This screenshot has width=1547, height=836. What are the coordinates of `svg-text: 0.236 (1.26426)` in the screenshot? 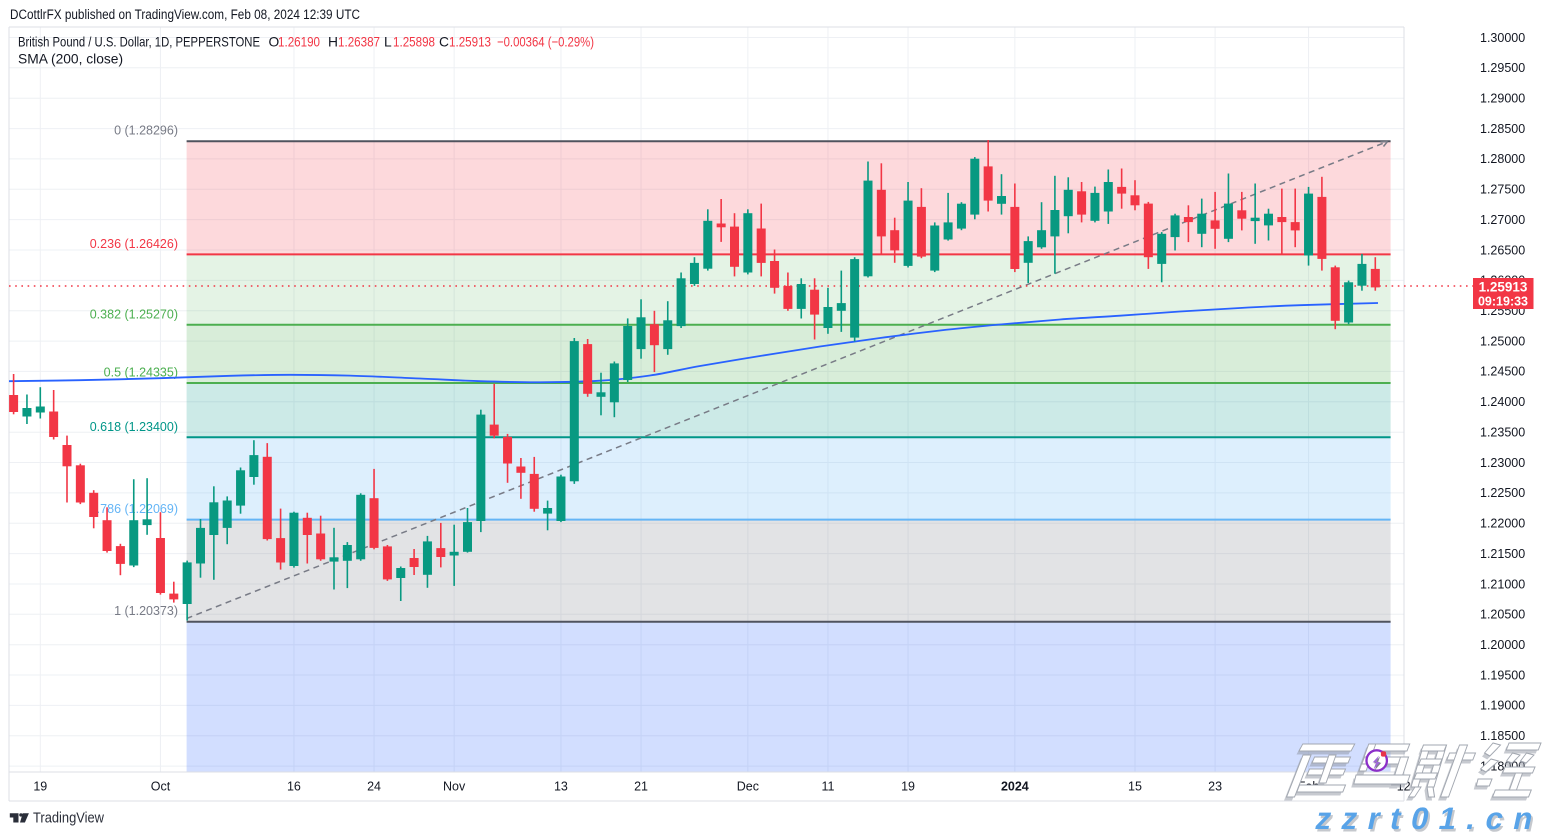 It's located at (134, 244).